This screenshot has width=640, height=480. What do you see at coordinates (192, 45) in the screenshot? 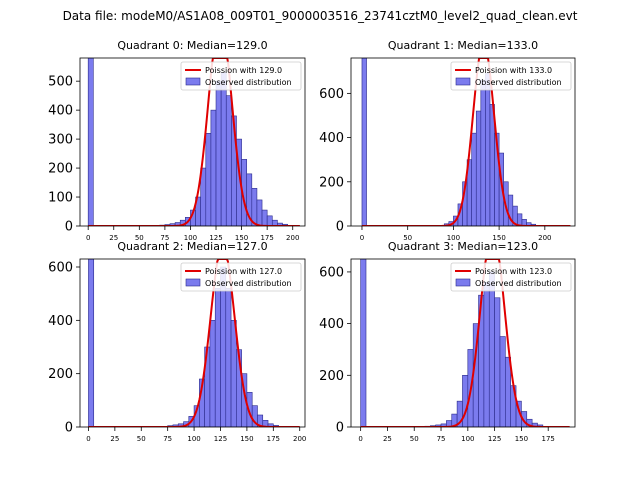
I see `panel-title: Quadrant 0: Median=129.0` at bounding box center [192, 45].